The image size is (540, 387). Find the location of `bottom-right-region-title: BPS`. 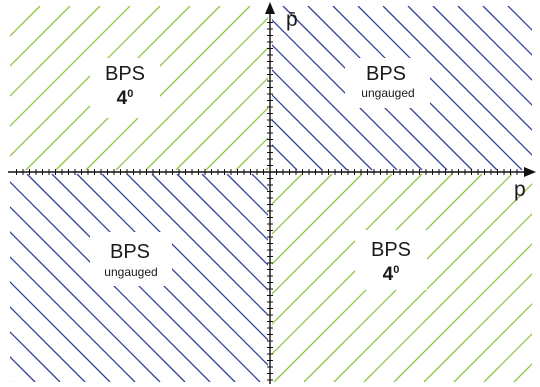

bottom-right-region-title: BPS is located at coordinates (391, 250).